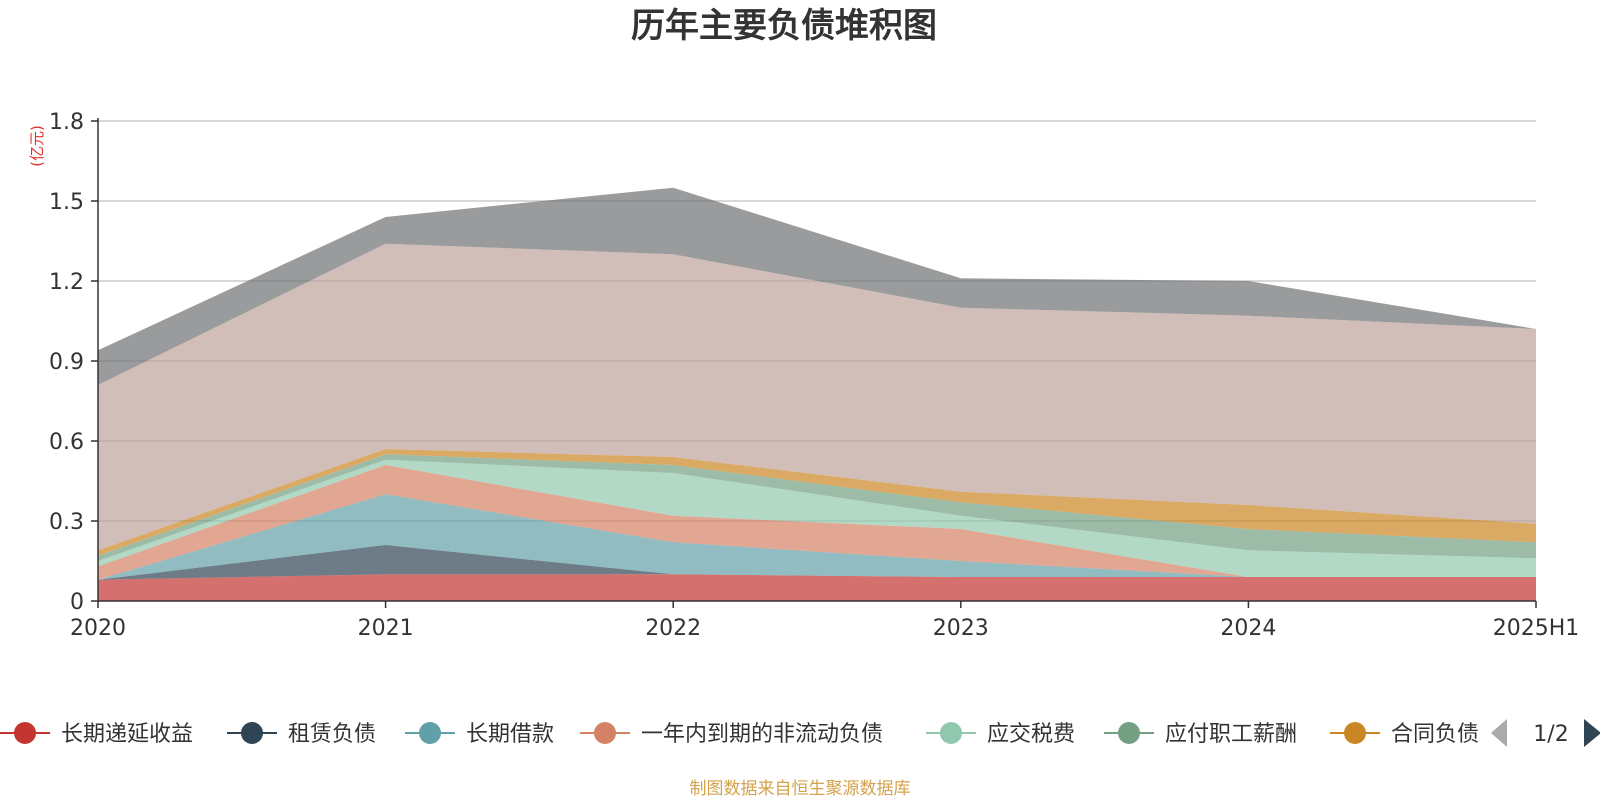 The width and height of the screenshot is (1600, 800). Describe the element at coordinates (961, 628) in the screenshot. I see `x-tick-label: 2023` at that location.